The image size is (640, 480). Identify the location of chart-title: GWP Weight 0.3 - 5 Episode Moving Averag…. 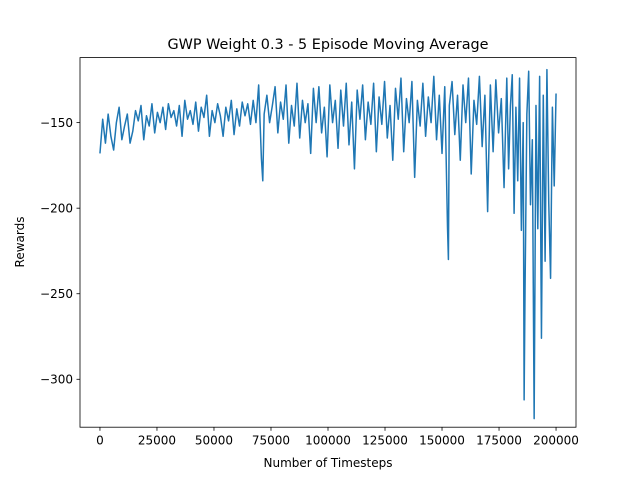
(327, 45).